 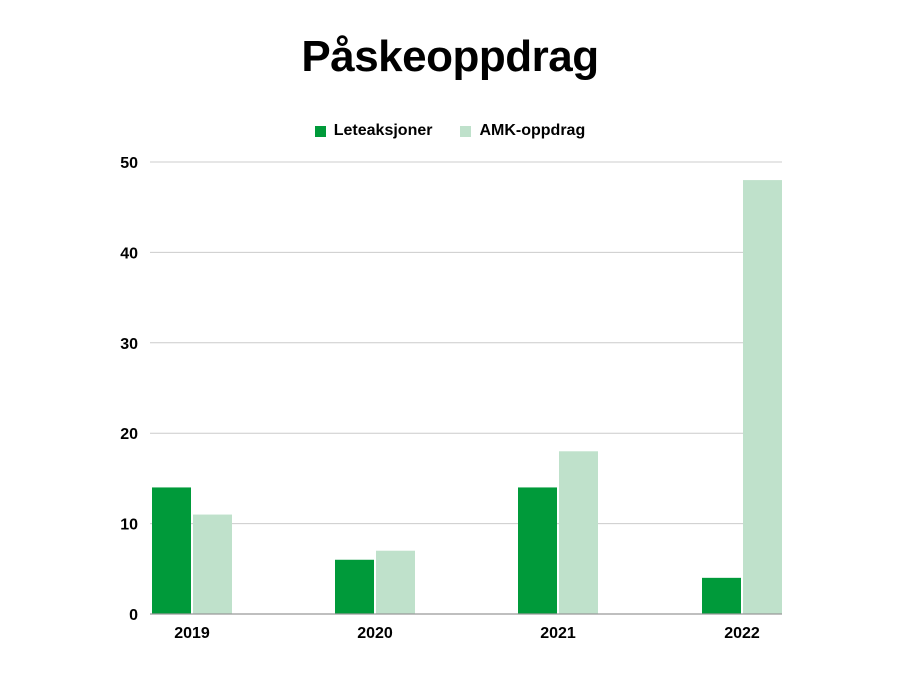 I want to click on bar-leteaksjoner-2020, so click(x=354, y=586).